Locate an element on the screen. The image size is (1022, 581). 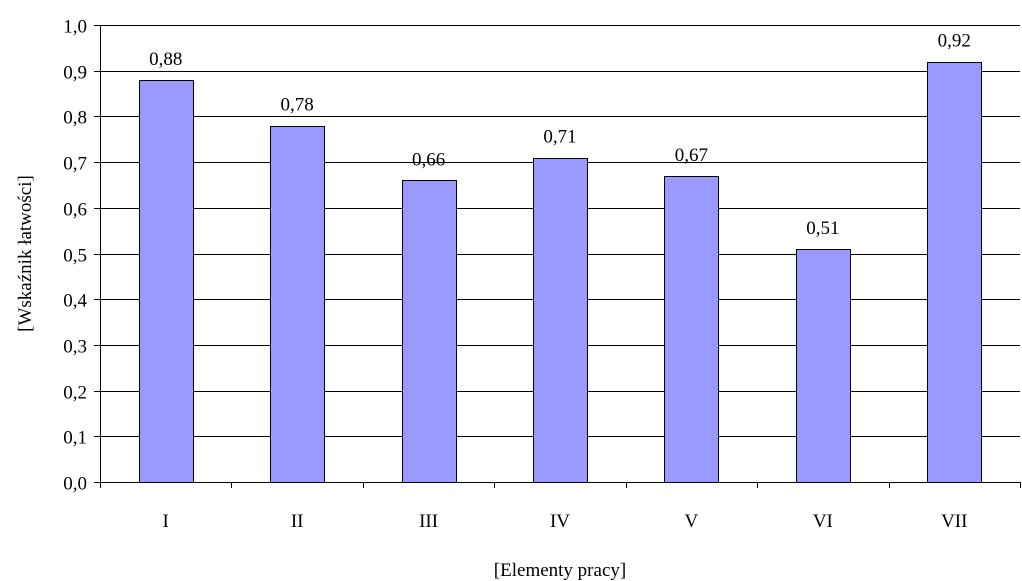
data-label: 0,67 is located at coordinates (691, 155).